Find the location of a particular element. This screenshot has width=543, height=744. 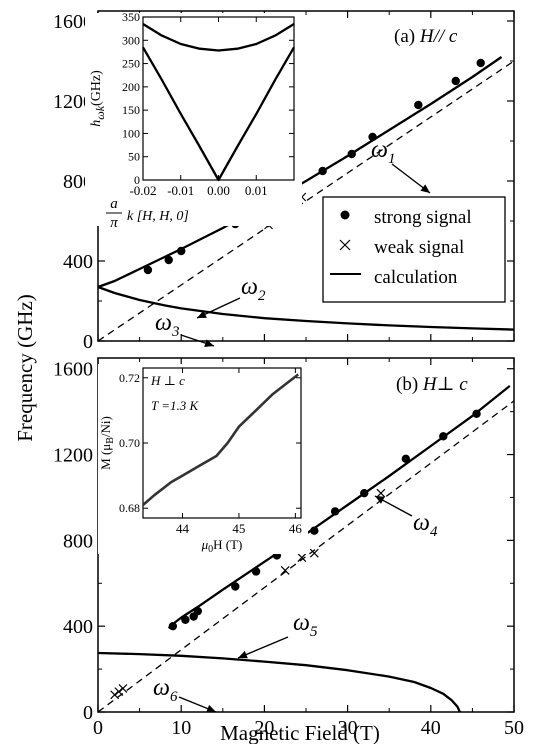

x-tick-label: 50 is located at coordinates (514, 728).